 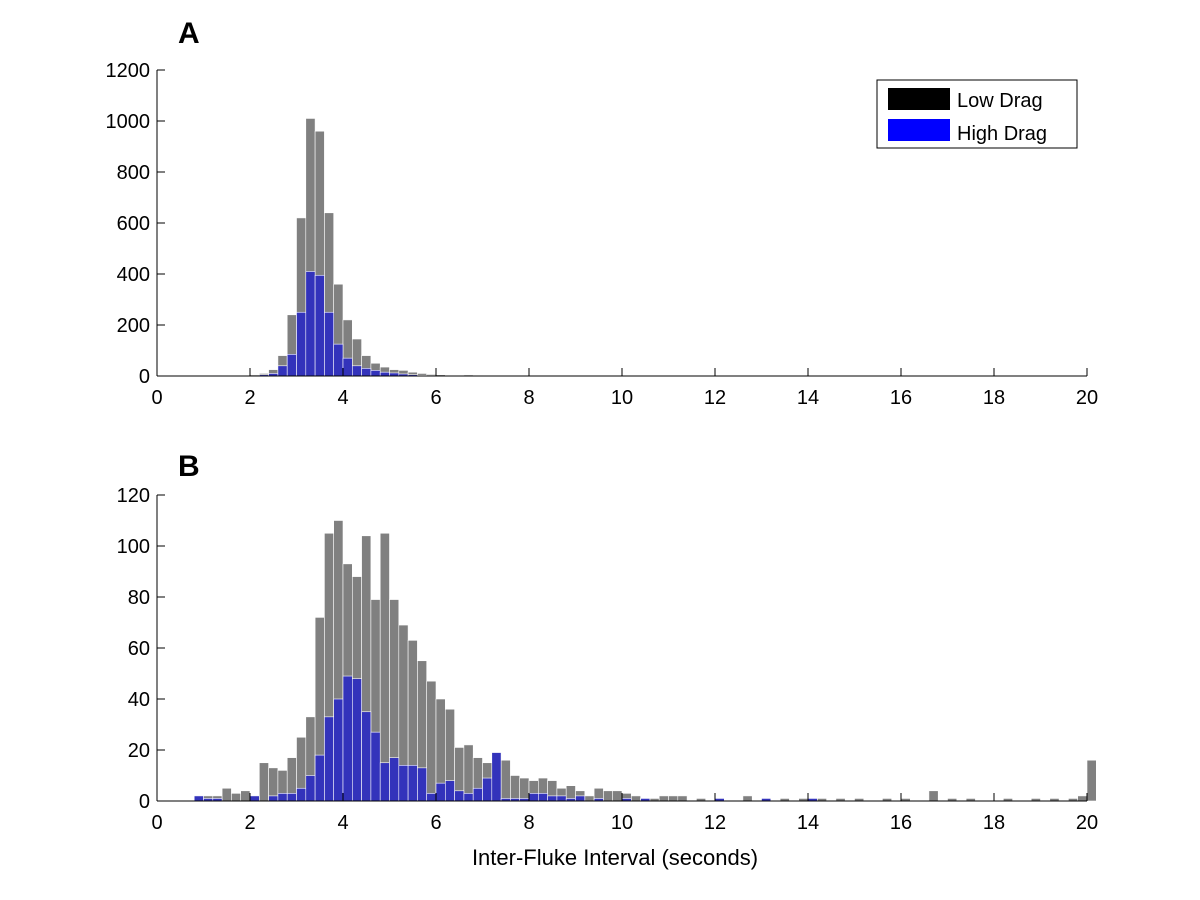 I want to click on y-tick-label: 100, so click(x=133, y=547).